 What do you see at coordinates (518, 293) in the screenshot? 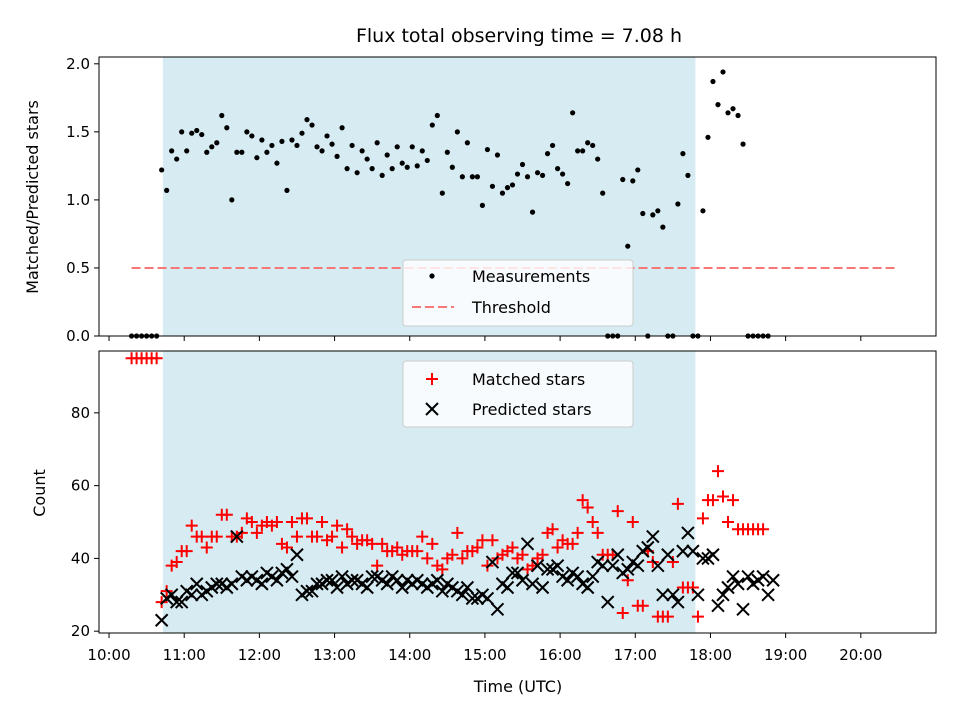
I see `top-legend-box` at bounding box center [518, 293].